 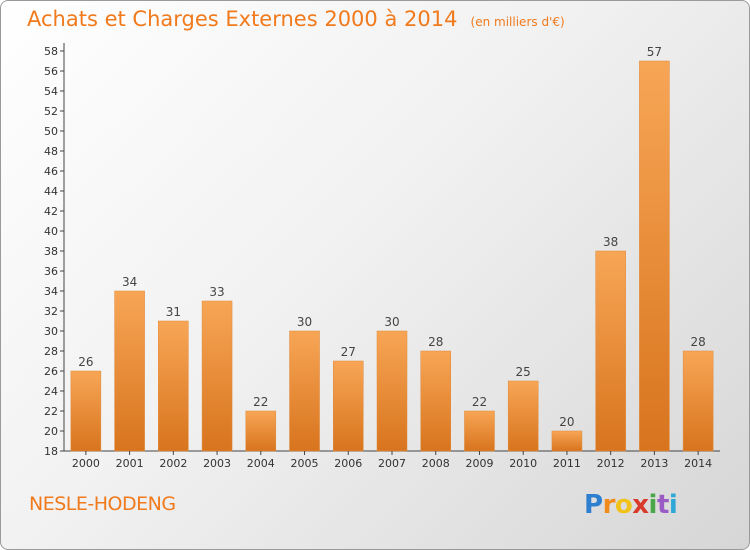 What do you see at coordinates (392, 463) in the screenshot?
I see `x-tick-label-2007: 2007` at bounding box center [392, 463].